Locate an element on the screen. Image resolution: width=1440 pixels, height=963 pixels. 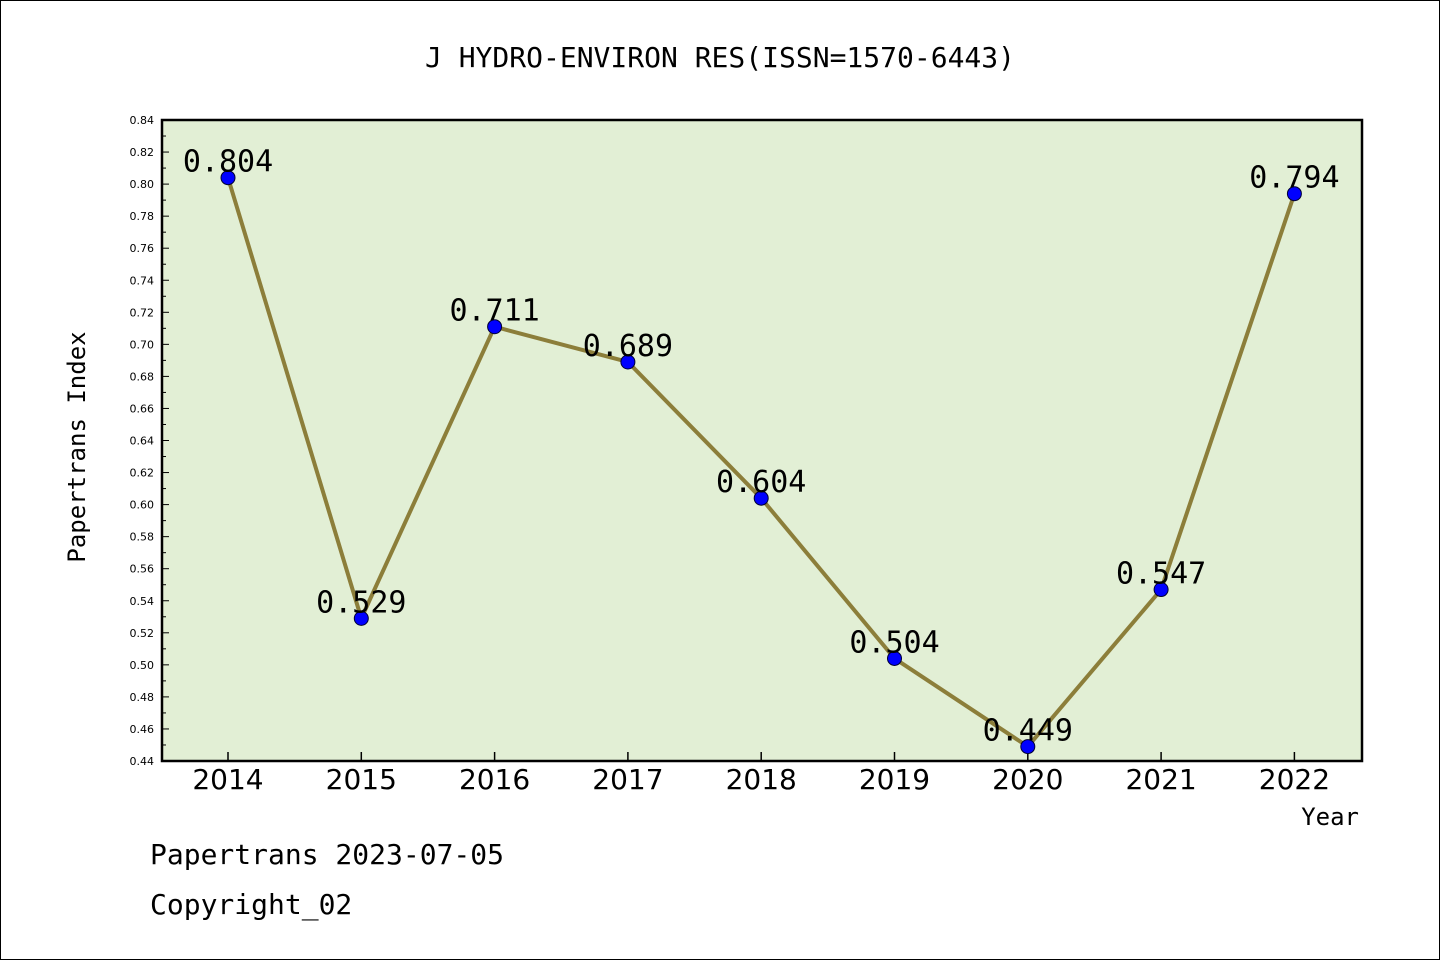
y-tick-label: 0.66 is located at coordinates (142, 408).